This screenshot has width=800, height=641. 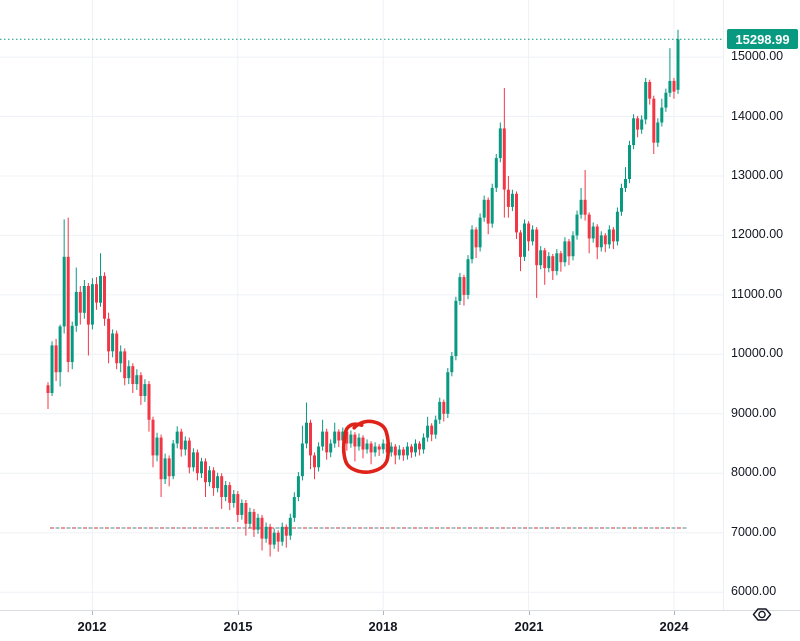 I want to click on price-axis-label: 12000.00, so click(x=757, y=234).